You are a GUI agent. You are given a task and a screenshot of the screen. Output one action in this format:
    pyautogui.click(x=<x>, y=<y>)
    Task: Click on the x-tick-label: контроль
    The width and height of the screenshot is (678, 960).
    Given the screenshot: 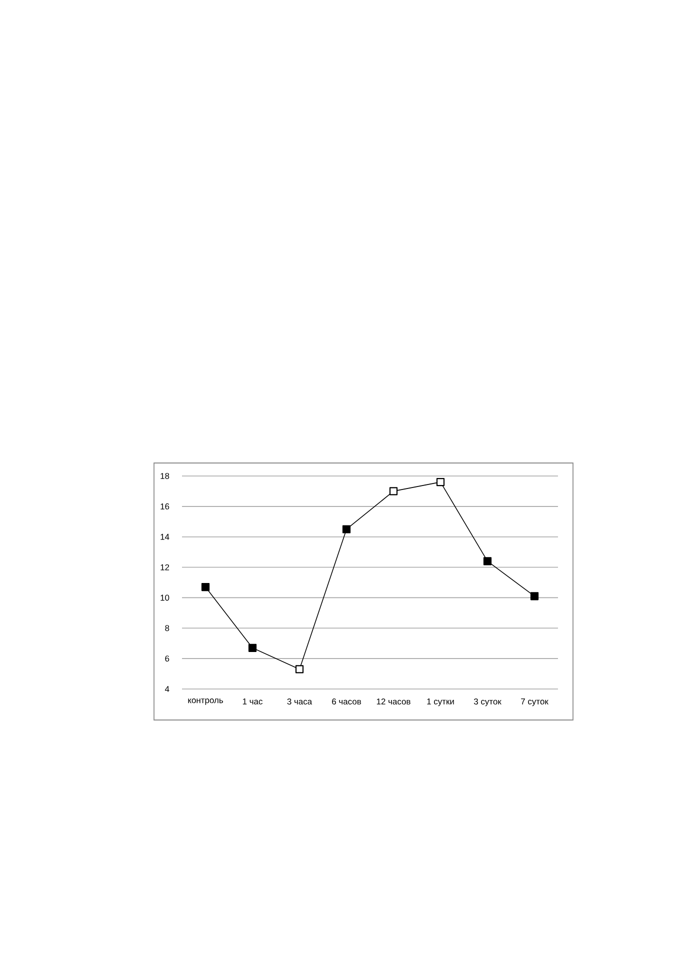 What is the action you would take?
    pyautogui.click(x=205, y=701)
    